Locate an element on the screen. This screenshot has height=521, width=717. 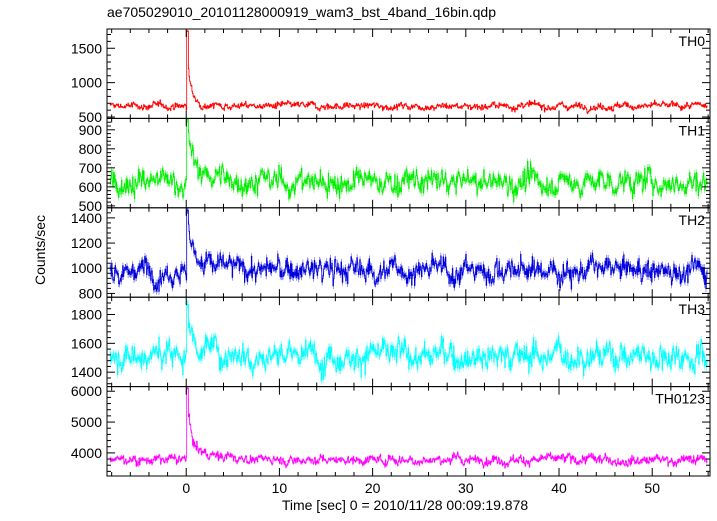
series-line-th0 is located at coordinates (408, 72).